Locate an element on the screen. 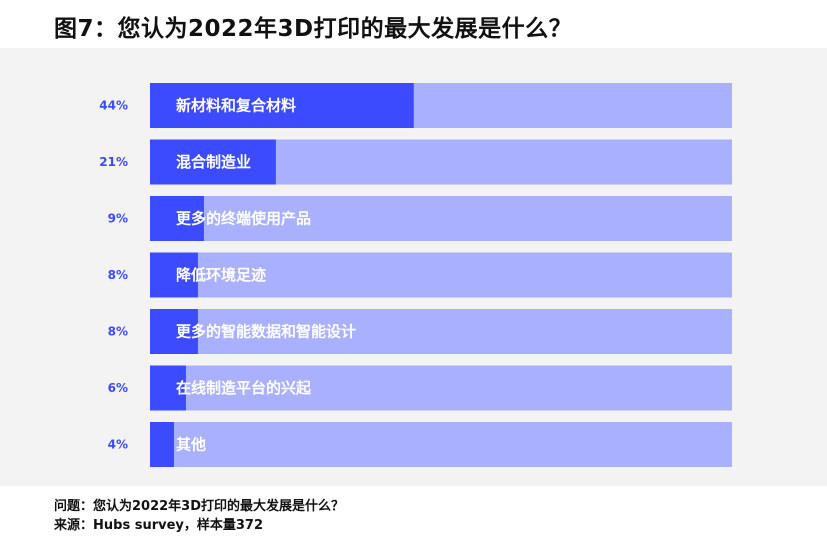 The height and width of the screenshot is (544, 827). title-band is located at coordinates (413, 24).